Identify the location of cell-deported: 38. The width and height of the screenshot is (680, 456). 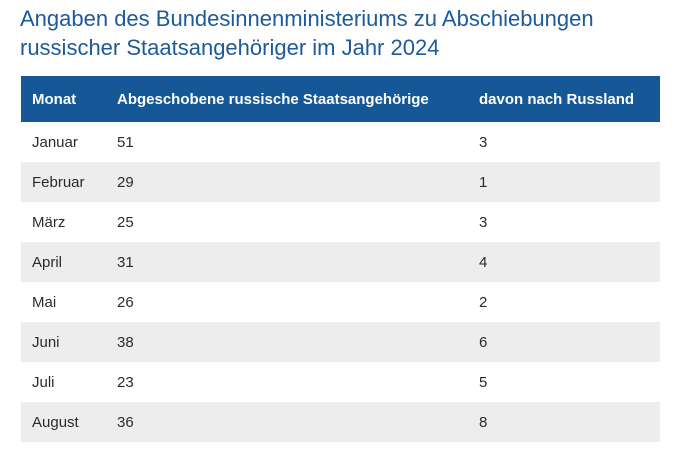
(125, 342).